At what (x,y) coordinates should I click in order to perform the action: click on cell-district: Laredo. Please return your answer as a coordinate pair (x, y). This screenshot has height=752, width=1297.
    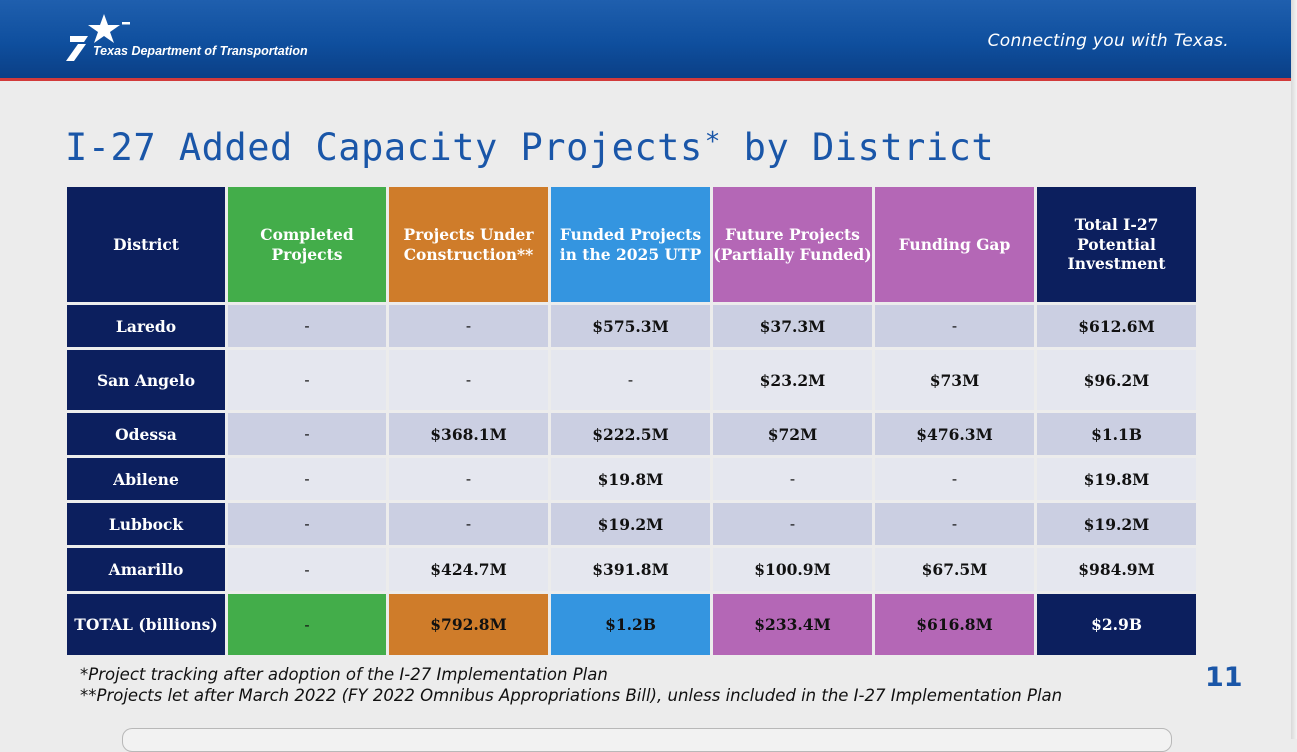
    Looking at the image, I should click on (146, 326).